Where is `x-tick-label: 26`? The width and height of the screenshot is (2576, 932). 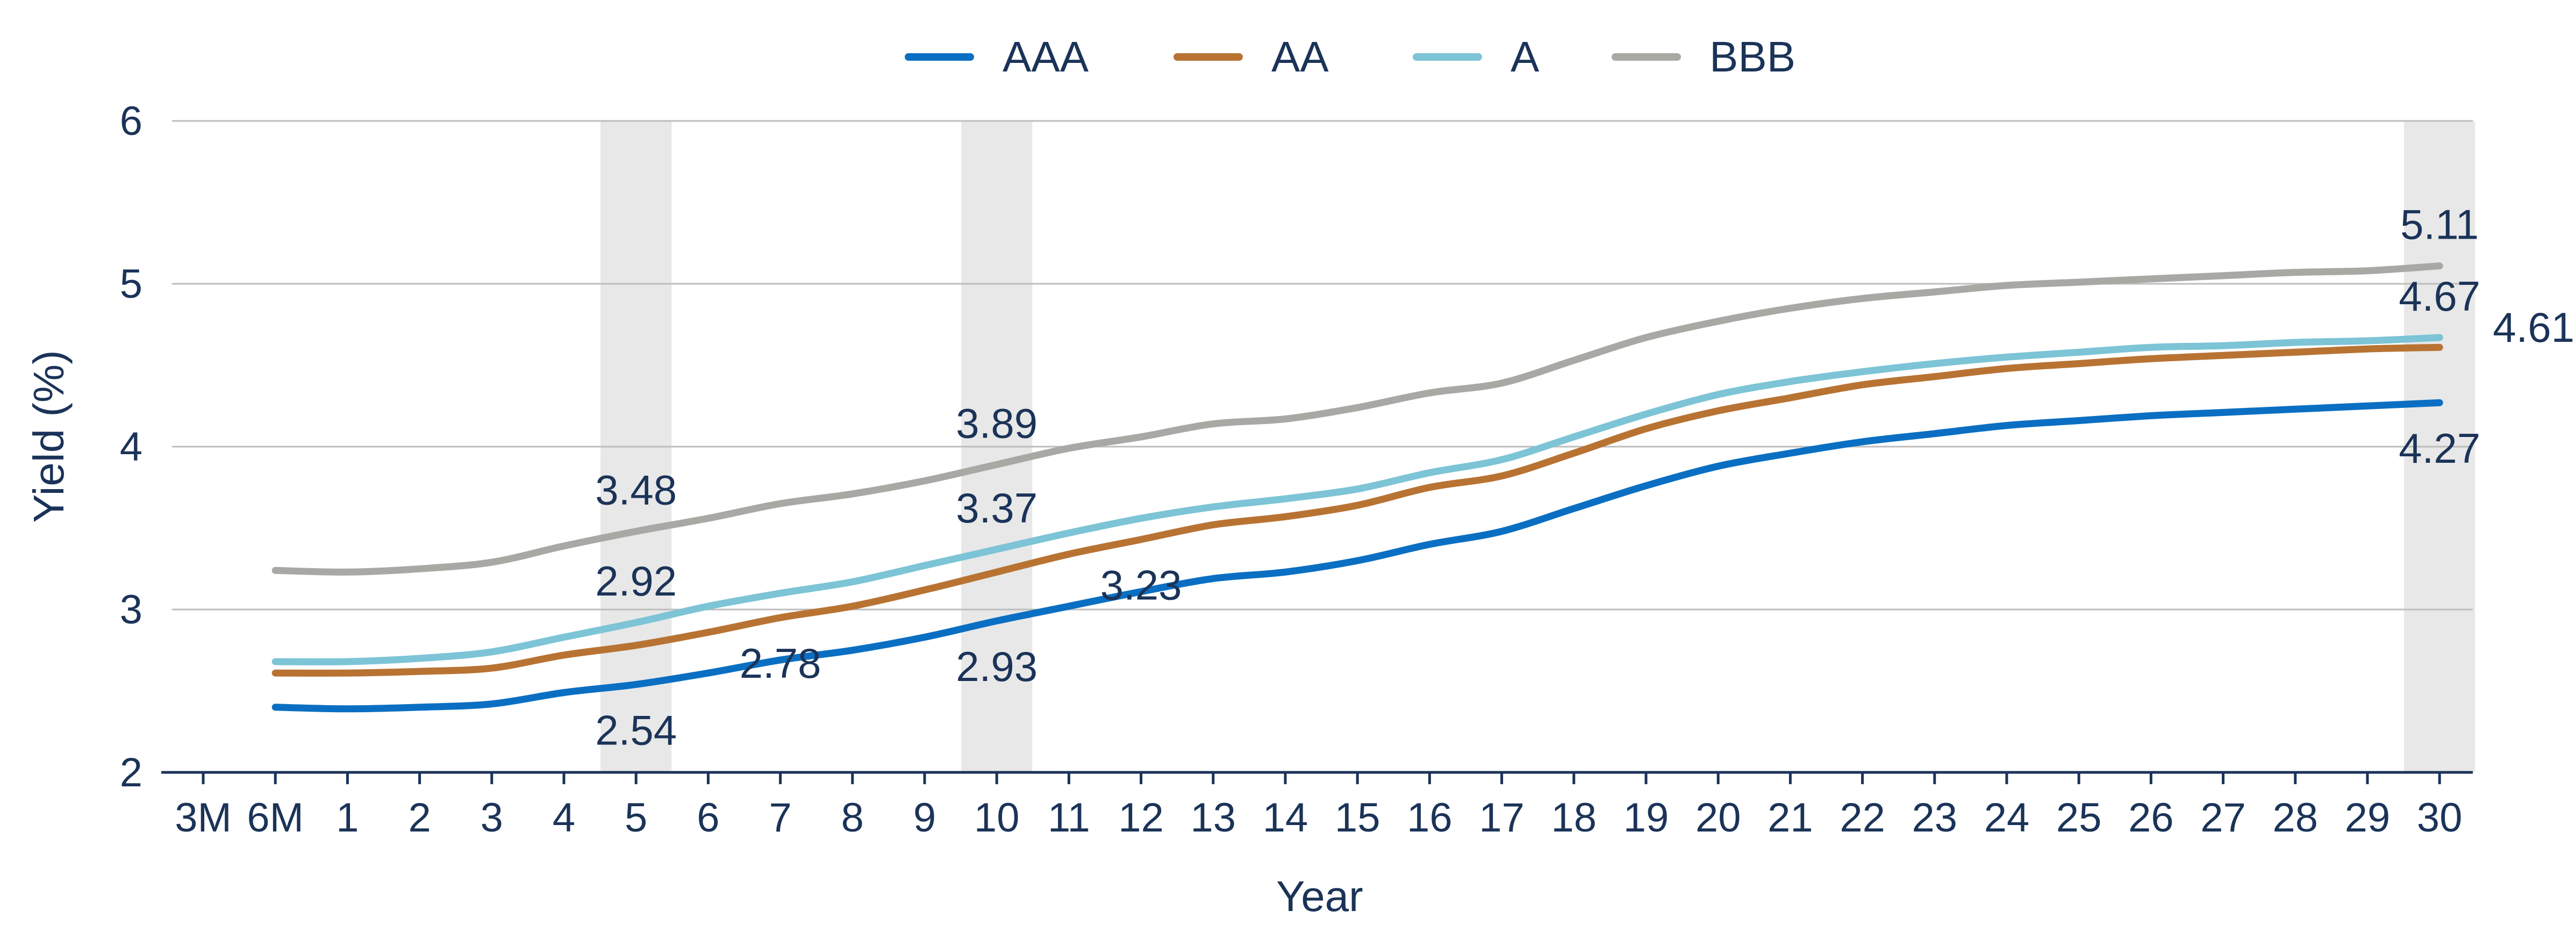
x-tick-label: 26 is located at coordinates (2151, 818).